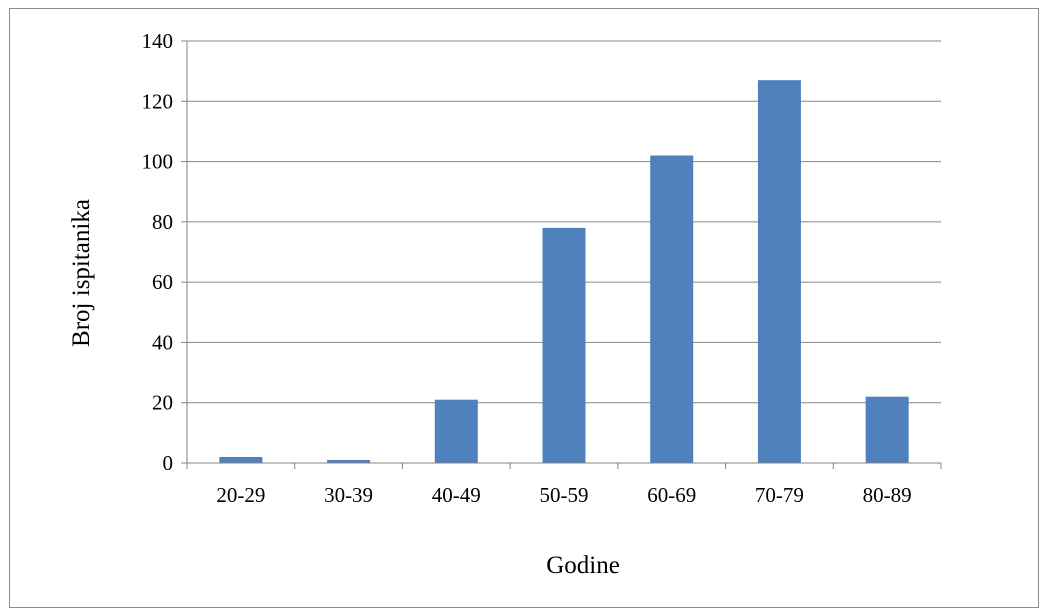  What do you see at coordinates (671, 495) in the screenshot?
I see `x-tick-label: 60-69` at bounding box center [671, 495].